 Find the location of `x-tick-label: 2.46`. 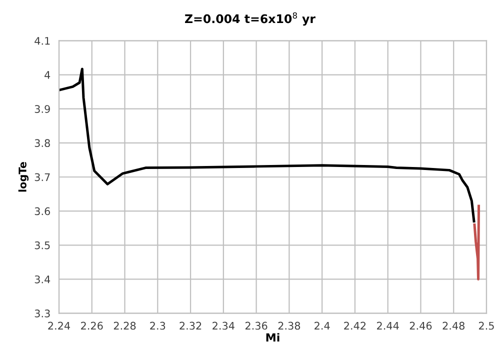

x-tick-label: 2.46 is located at coordinates (421, 326).